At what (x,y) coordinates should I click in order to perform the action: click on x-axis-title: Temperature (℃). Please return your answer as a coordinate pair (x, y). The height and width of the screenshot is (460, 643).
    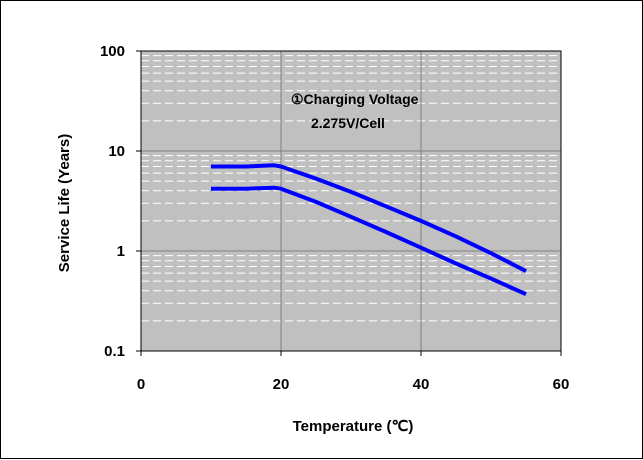
    Looking at the image, I should click on (353, 426).